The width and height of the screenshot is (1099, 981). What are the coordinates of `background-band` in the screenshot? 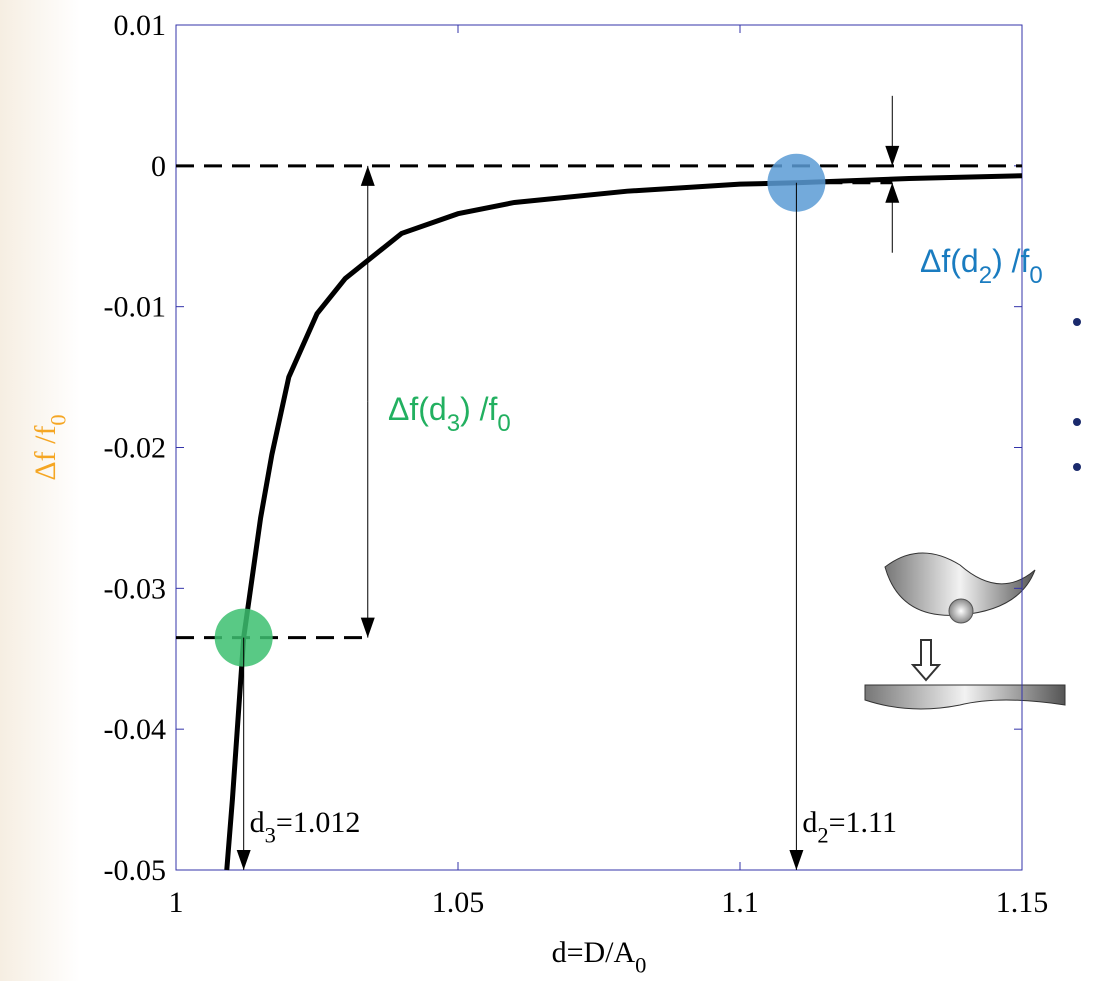 It's located at (40, 490).